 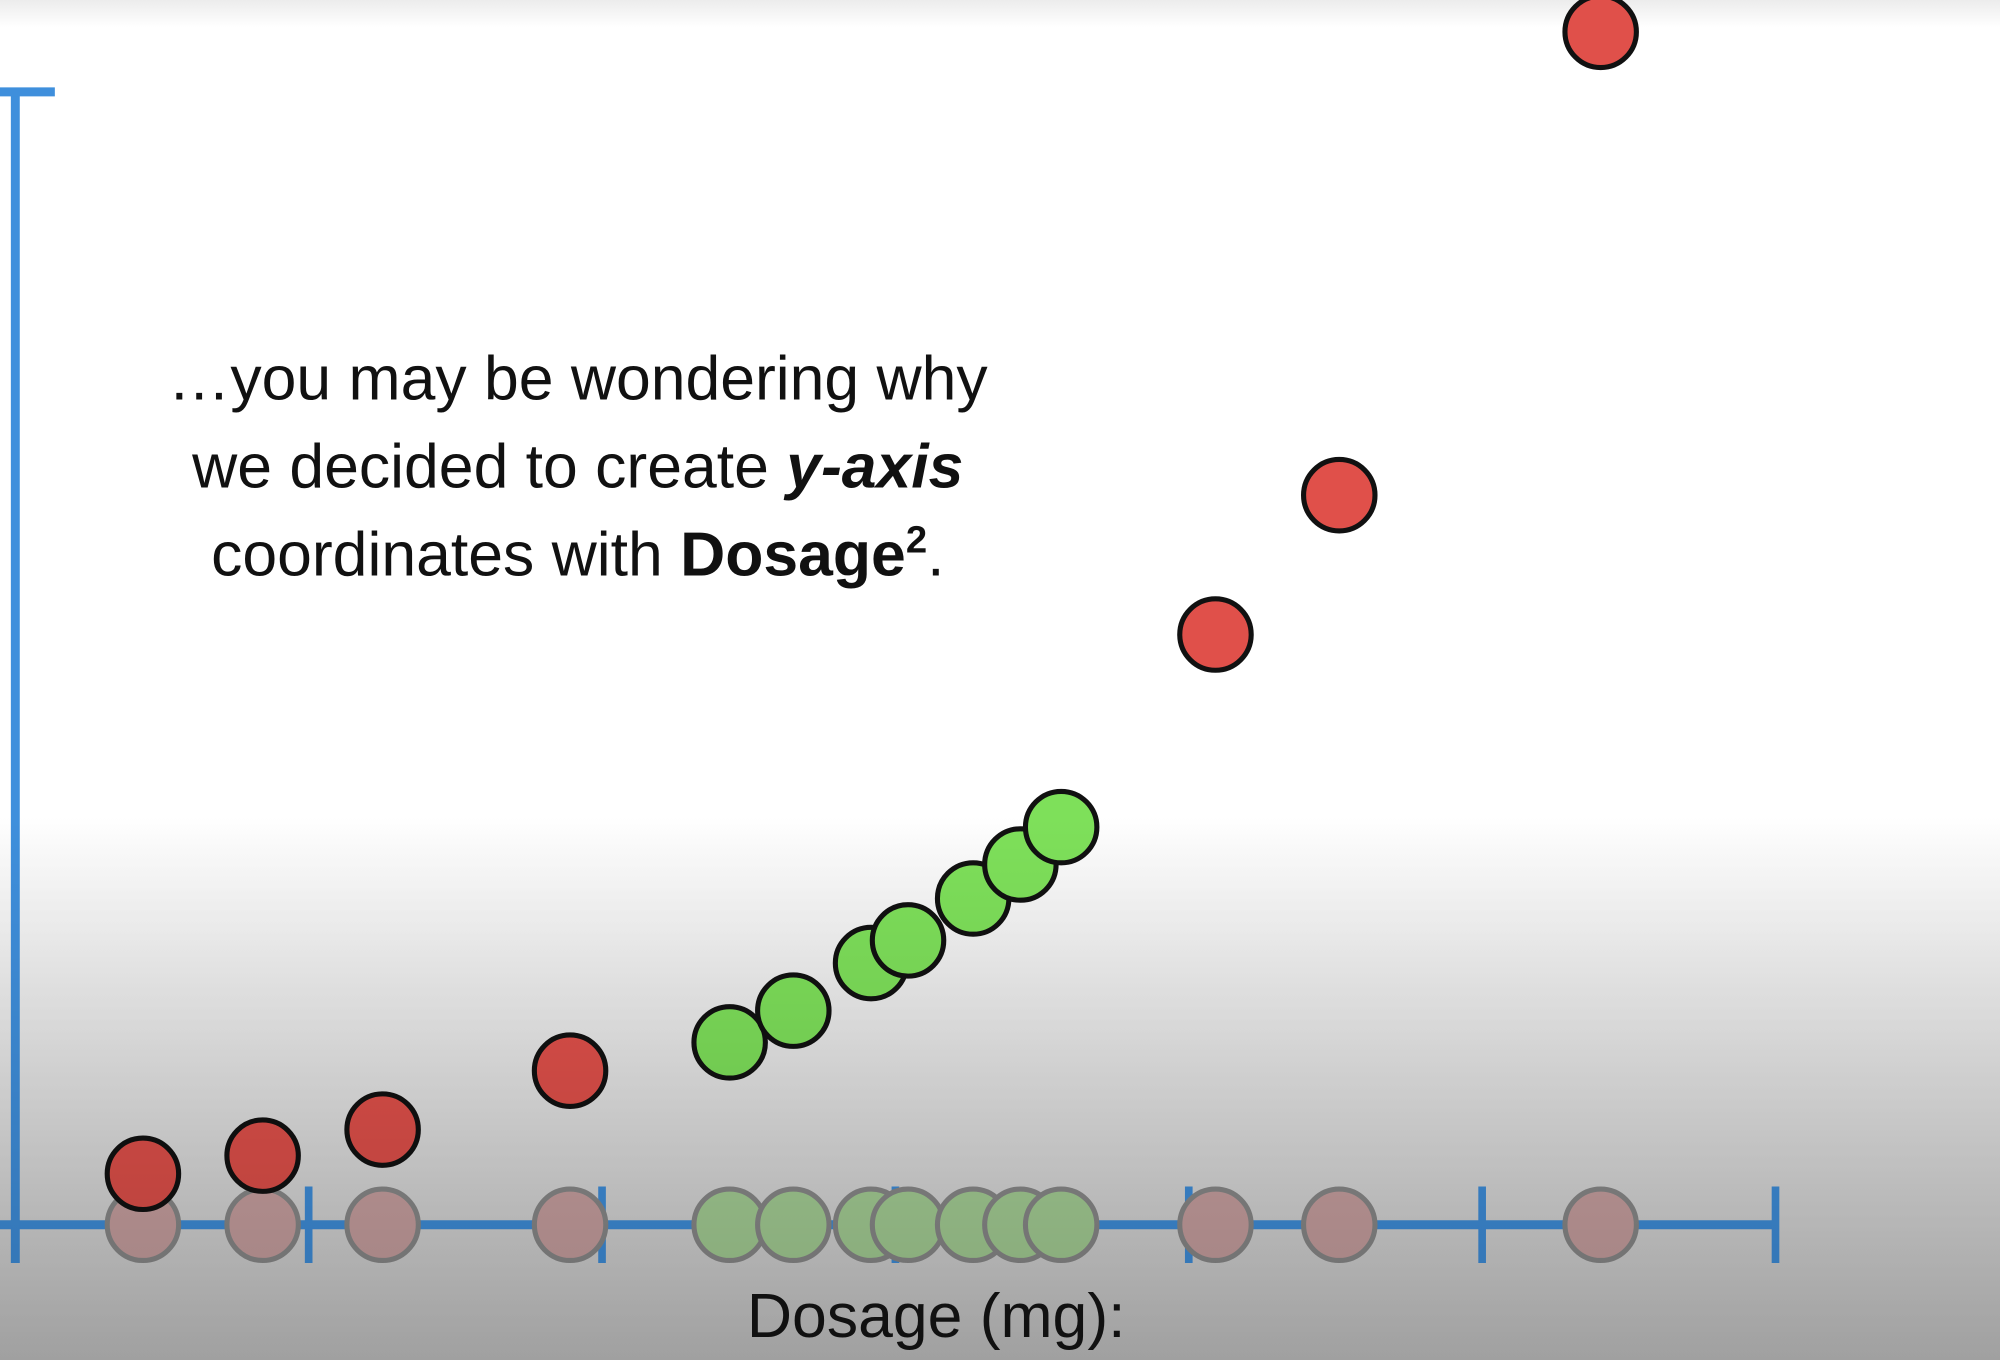 What do you see at coordinates (873, 466) in the screenshot?
I see `annotation-emphasis: y-axis` at bounding box center [873, 466].